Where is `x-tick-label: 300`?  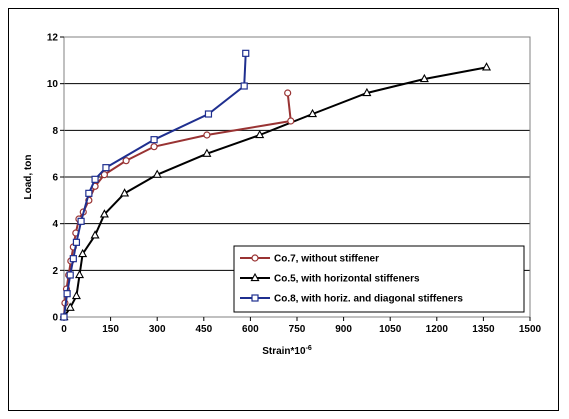
x-tick-label: 300 is located at coordinates (157, 329).